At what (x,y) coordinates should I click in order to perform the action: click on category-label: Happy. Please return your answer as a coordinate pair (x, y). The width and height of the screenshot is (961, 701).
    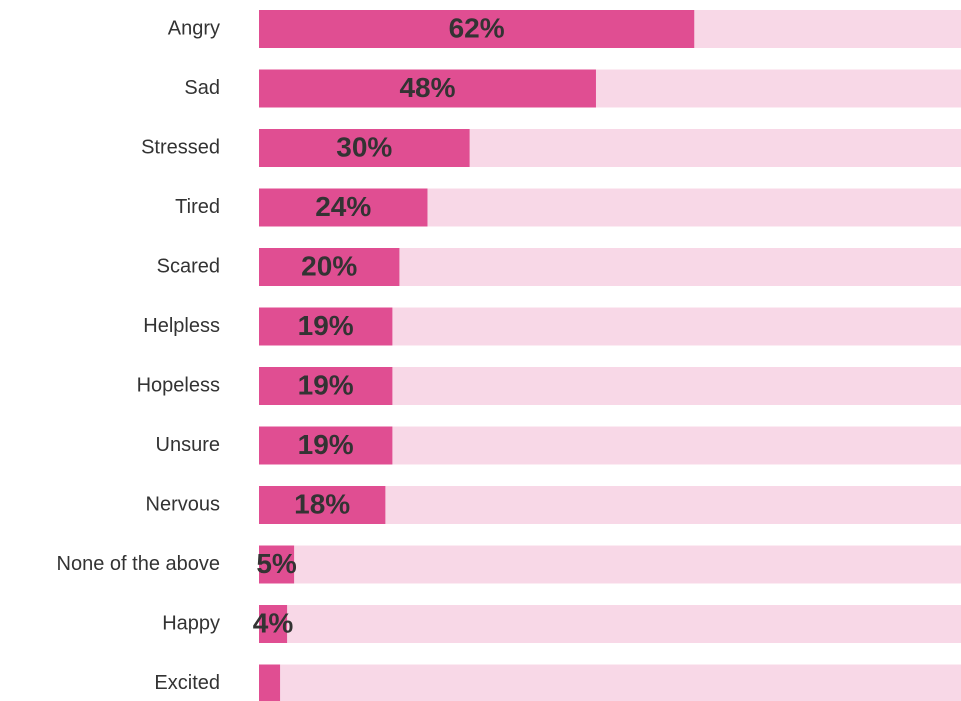
    Looking at the image, I should click on (191, 623).